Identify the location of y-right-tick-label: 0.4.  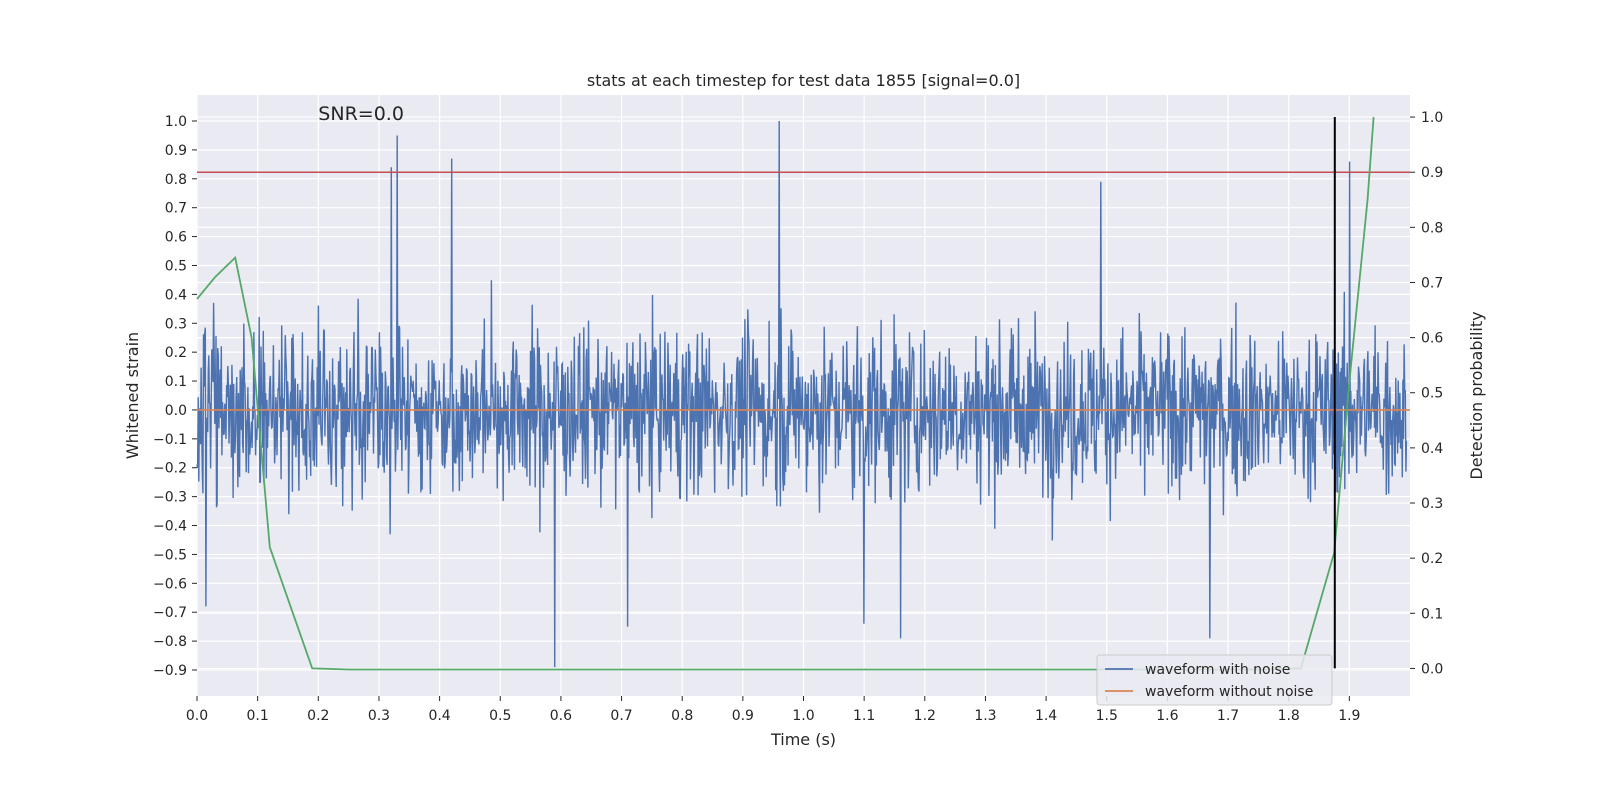
(1432, 449).